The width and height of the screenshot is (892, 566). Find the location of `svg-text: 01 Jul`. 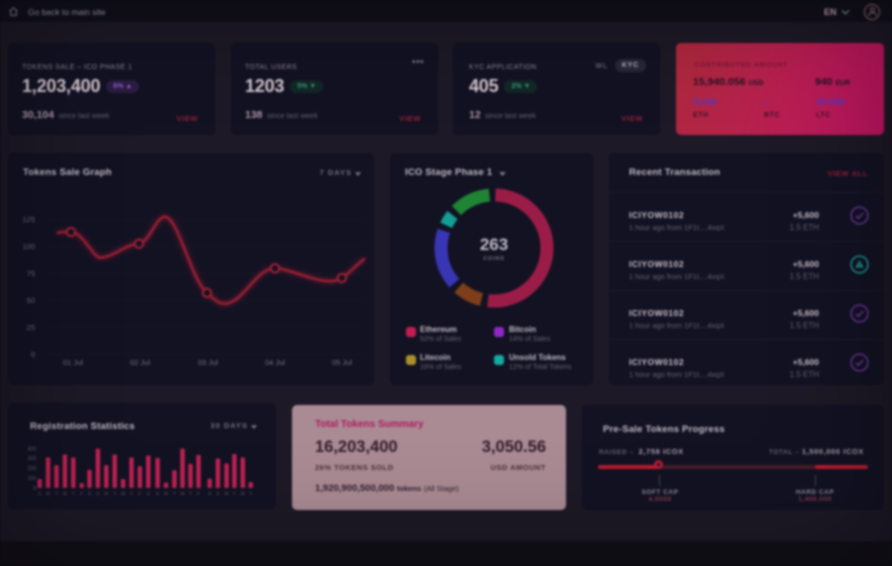

svg-text: 01 Jul is located at coordinates (73, 362).